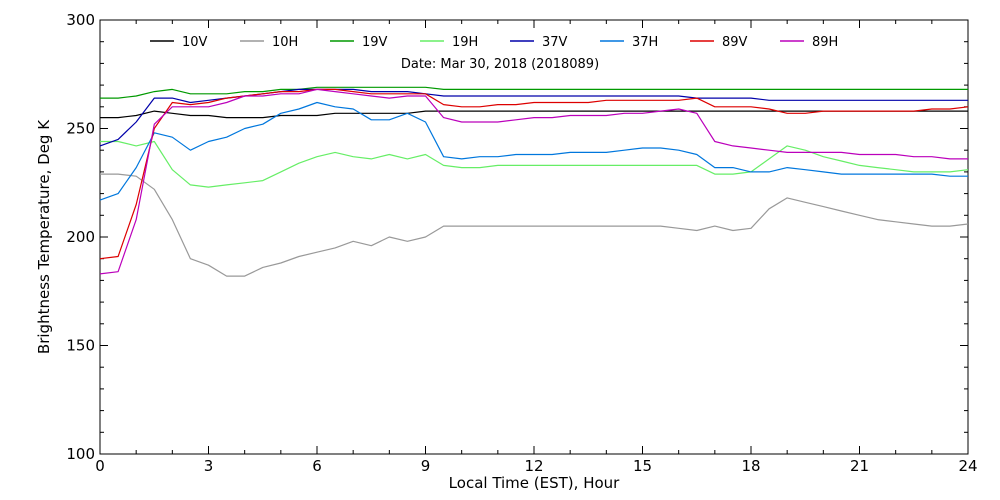 Image resolution: width=1000 pixels, height=500 pixels. Describe the element at coordinates (534, 92) in the screenshot. I see `series-line-19v` at that location.